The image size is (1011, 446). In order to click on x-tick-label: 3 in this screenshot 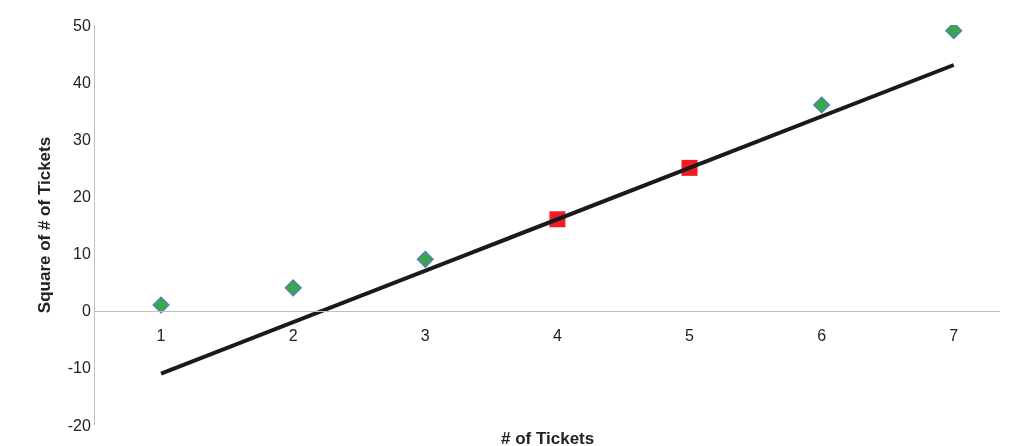, I will do `click(425, 335)`.